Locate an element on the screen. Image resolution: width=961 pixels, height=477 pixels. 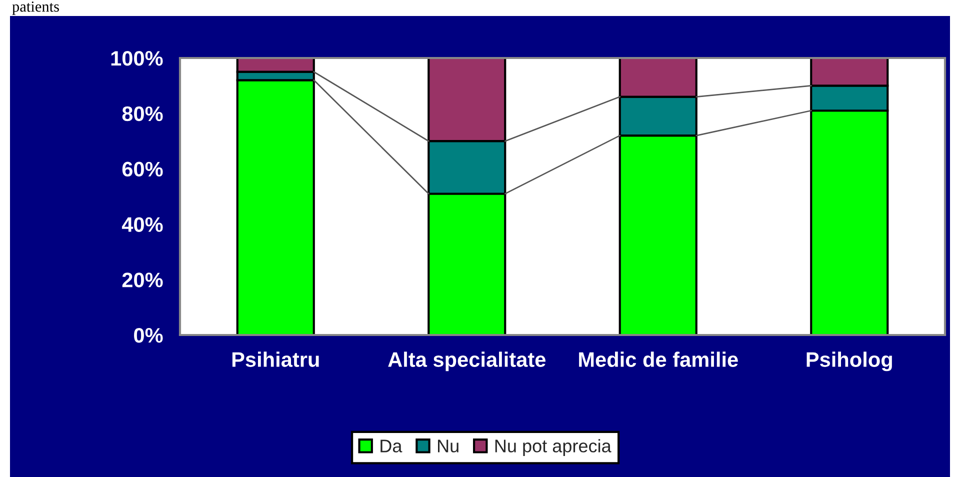
text: patients is located at coordinates (35, 8).